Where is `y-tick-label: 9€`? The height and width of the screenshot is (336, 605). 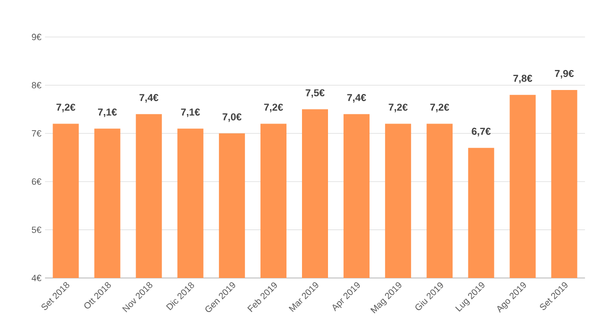 y-tick-label: 9€ is located at coordinates (37, 37).